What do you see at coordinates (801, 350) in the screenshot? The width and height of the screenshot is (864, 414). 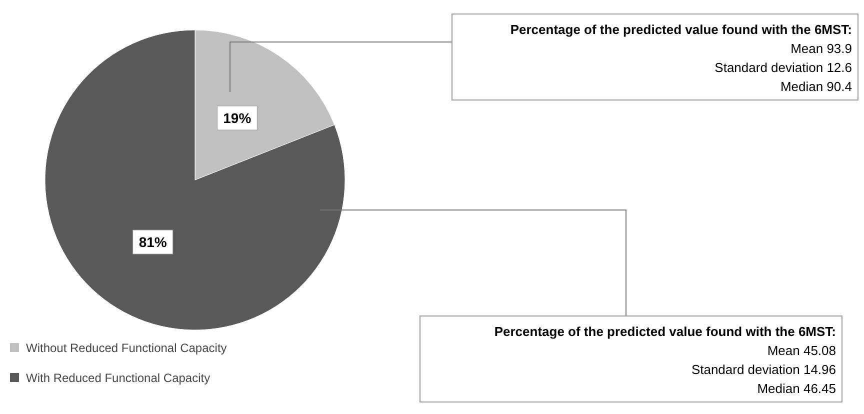 I see `text: Mean 45.08` at bounding box center [801, 350].